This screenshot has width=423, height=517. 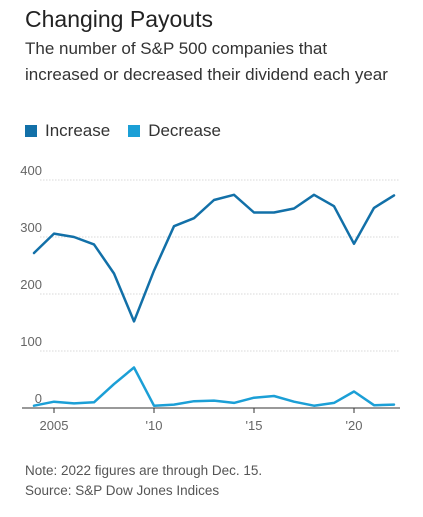 I want to click on decrease-series-line, so click(x=214, y=386).